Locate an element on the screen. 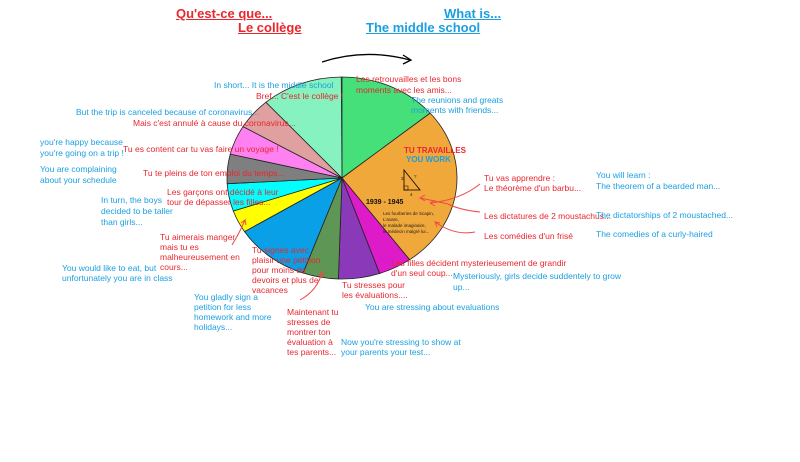 Image resolution: width=800 pixels, height=462 pixels. label-l37: montrer ton is located at coordinates (309, 332).